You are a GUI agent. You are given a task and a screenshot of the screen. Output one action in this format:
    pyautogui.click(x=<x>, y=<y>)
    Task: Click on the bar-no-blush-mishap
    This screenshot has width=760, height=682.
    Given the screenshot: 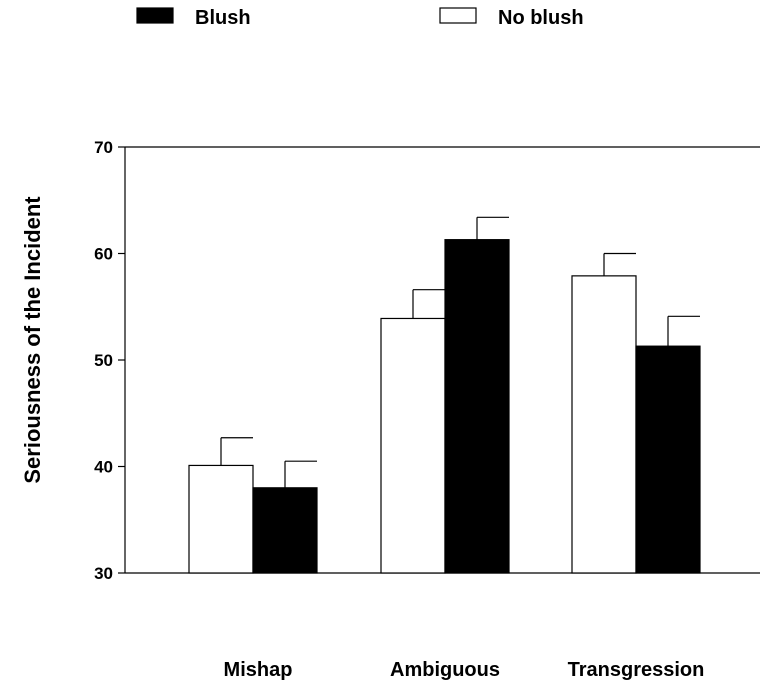 What is the action you would take?
    pyautogui.click(x=221, y=519)
    